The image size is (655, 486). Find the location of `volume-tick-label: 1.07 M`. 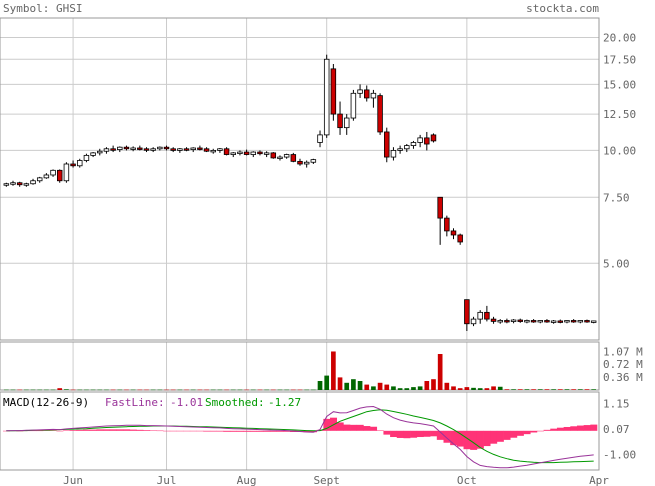

volume-tick-label: 1.07 M is located at coordinates (623, 351).